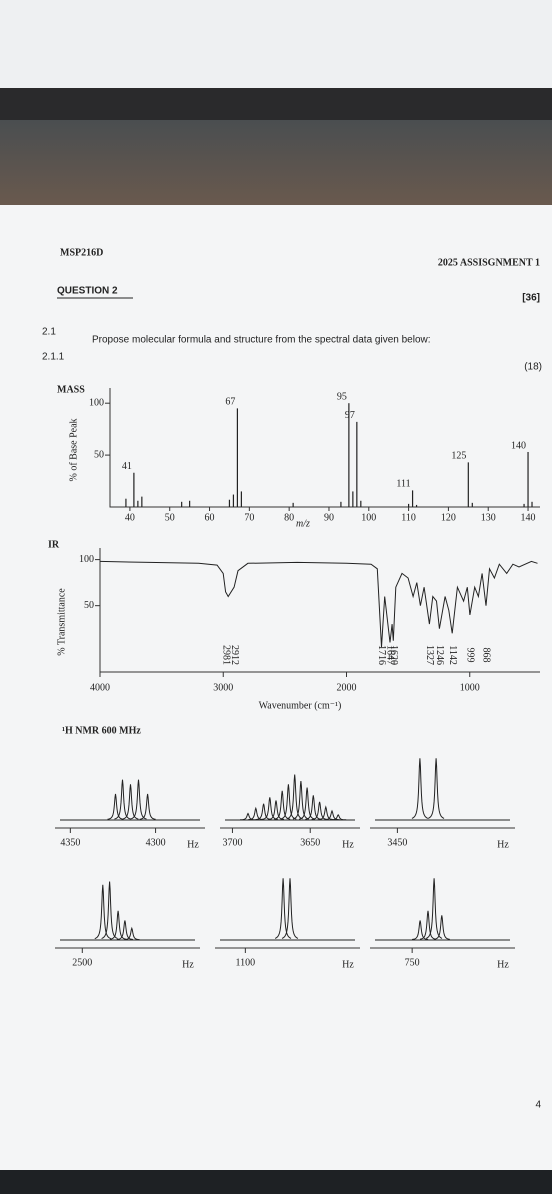 The height and width of the screenshot is (1194, 552). What do you see at coordinates (71, 389) in the screenshot?
I see `mass-label: MASS` at bounding box center [71, 389].